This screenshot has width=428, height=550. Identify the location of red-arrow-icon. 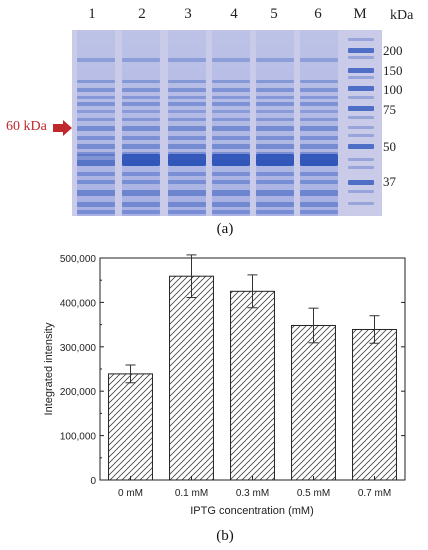
(62, 128).